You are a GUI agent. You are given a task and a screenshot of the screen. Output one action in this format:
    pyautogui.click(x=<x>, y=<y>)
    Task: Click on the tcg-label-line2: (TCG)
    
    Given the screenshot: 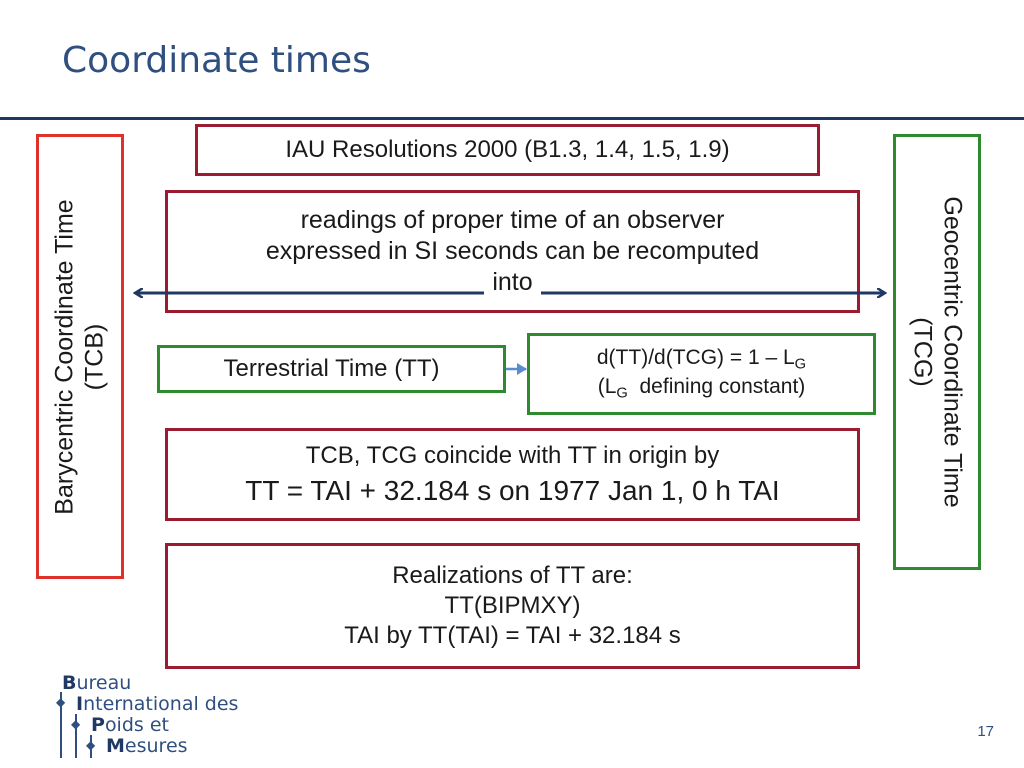 What is the action you would take?
    pyautogui.click(x=923, y=352)
    